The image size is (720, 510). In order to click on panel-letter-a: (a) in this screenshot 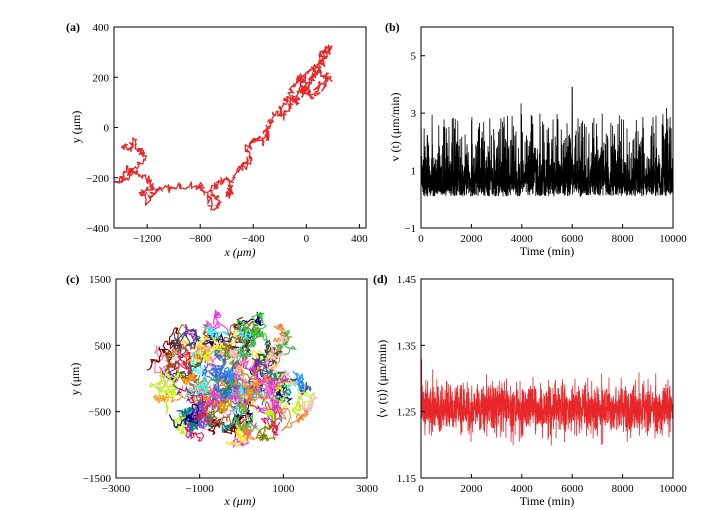, I will do `click(73, 27)`.